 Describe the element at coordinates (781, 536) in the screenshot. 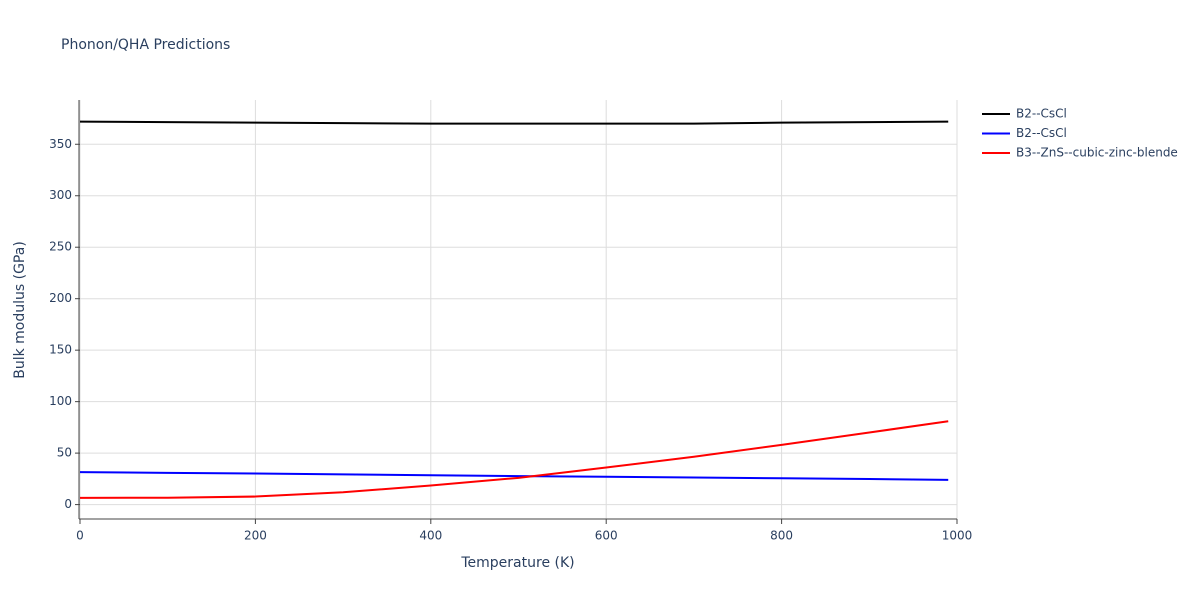

I see `x-tick-label: 800` at that location.